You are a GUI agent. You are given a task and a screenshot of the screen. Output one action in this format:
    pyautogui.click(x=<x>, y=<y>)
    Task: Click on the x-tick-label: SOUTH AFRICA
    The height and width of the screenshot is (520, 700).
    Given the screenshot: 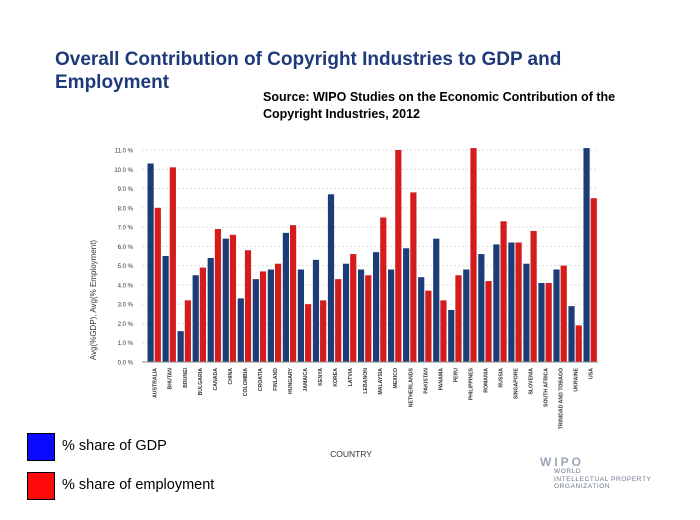 What is the action you would take?
    pyautogui.click(x=547, y=387)
    